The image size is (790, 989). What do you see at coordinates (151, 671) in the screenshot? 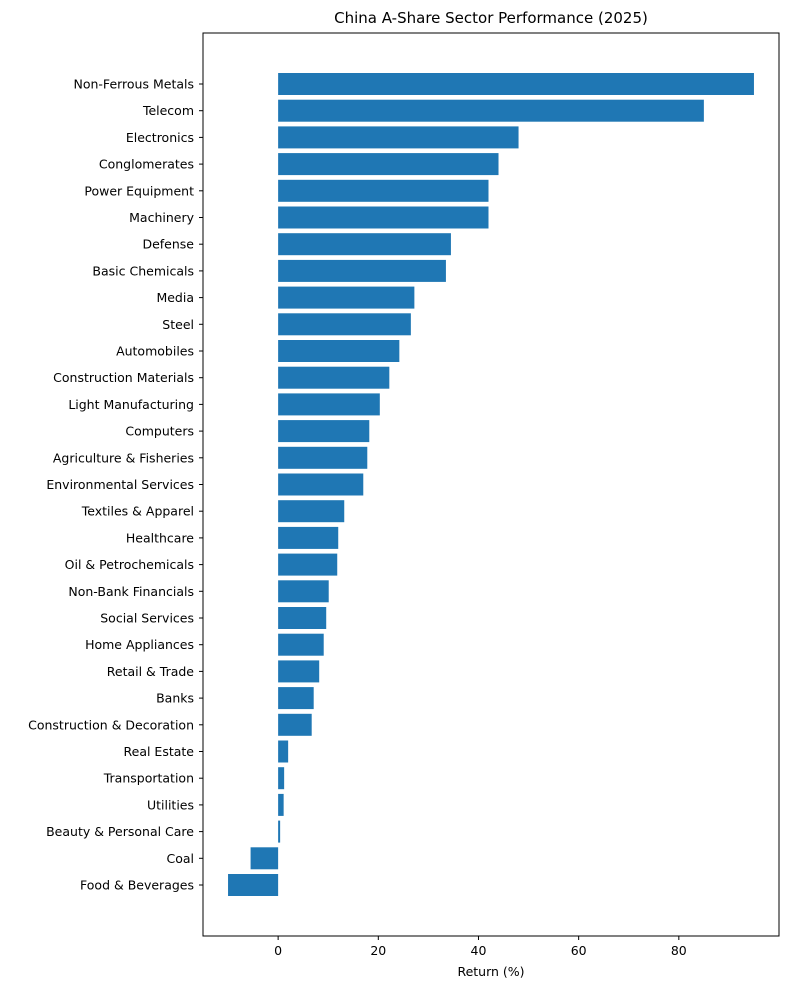
I see `y-tick-label: Retail & Trade` at bounding box center [151, 671].